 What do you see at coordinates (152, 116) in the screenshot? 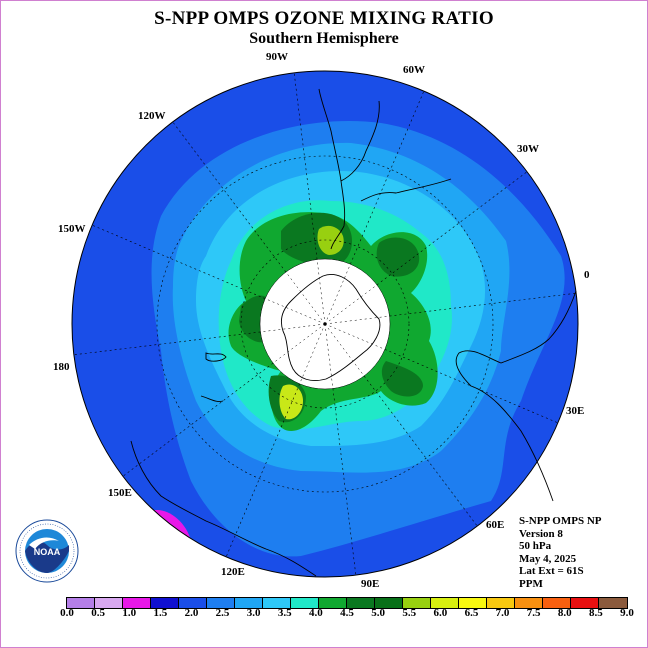
I see `lon-label-120w: 120W` at bounding box center [152, 116].